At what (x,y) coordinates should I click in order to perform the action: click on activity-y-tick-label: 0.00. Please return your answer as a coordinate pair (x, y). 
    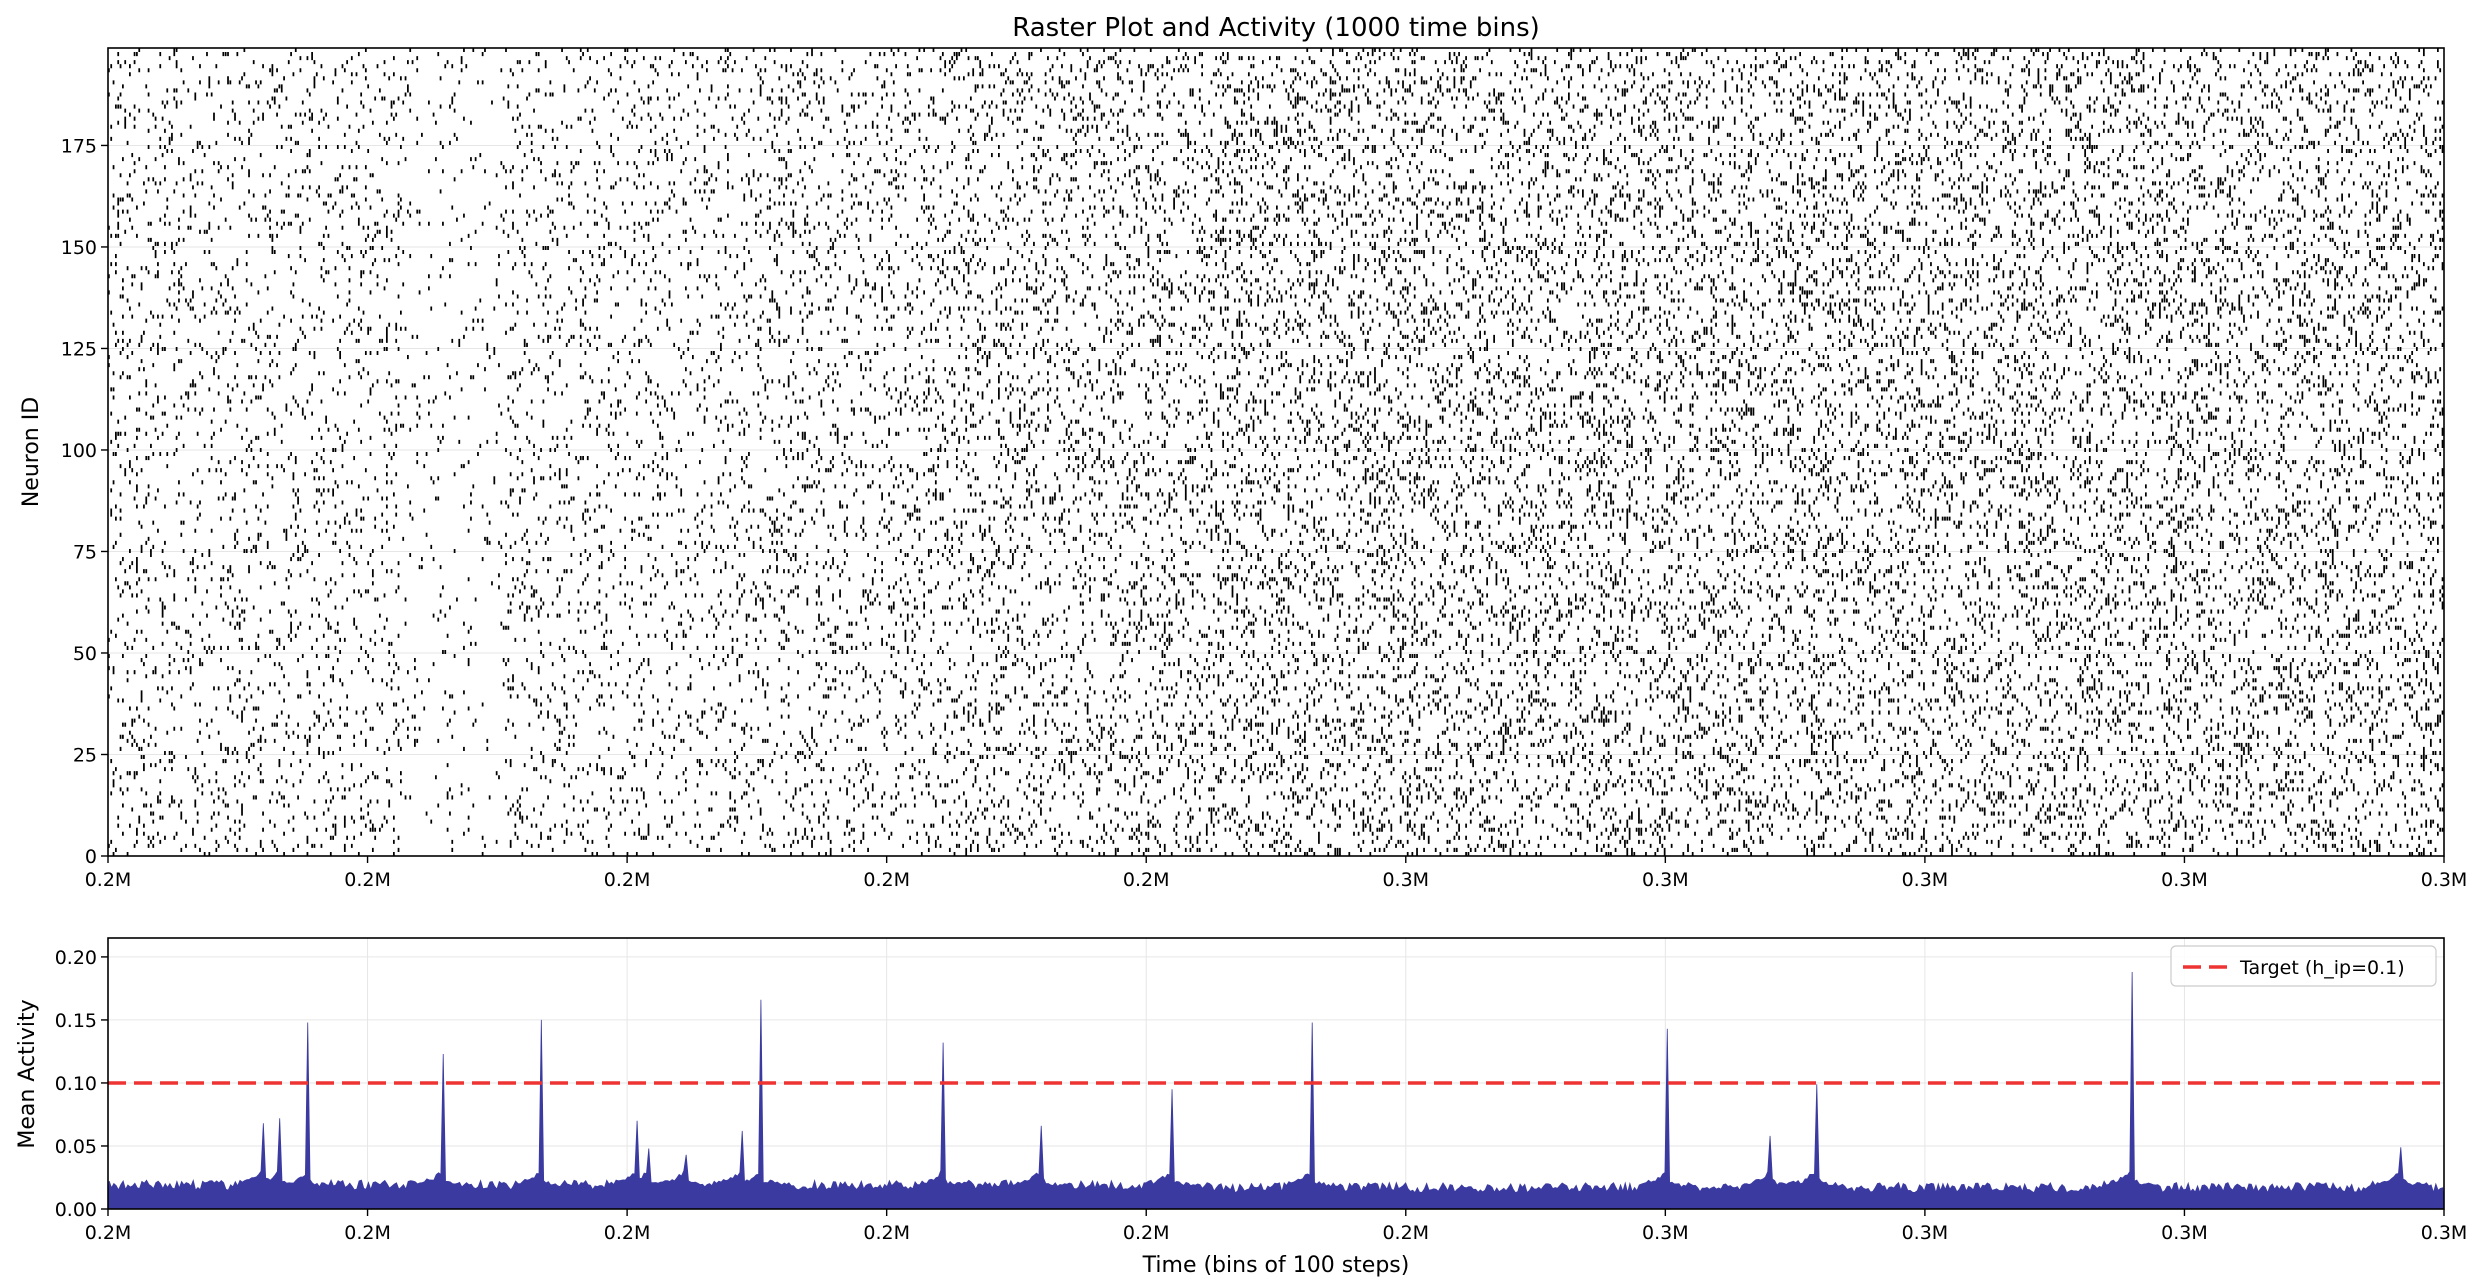
    Looking at the image, I should click on (76, 1210).